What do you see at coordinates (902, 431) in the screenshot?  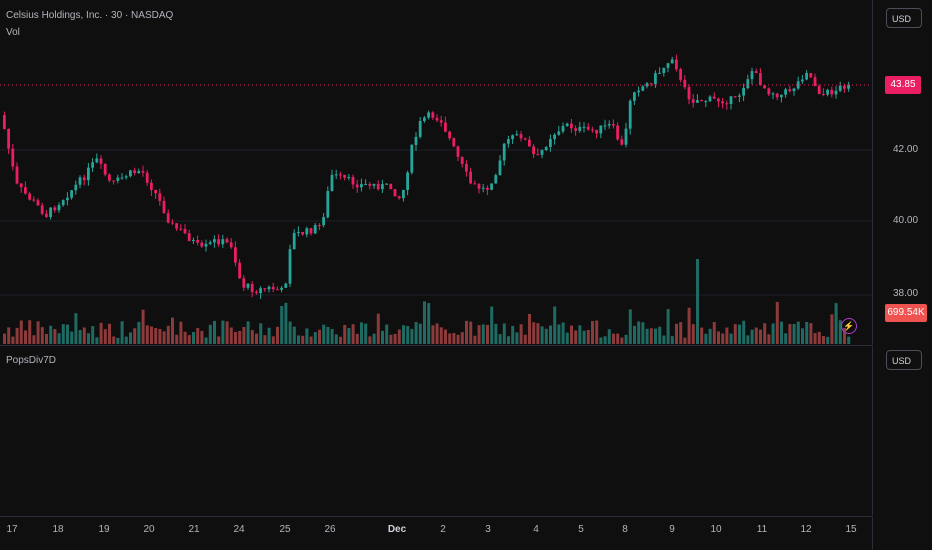 I see `indicator-scale` at bounding box center [902, 431].